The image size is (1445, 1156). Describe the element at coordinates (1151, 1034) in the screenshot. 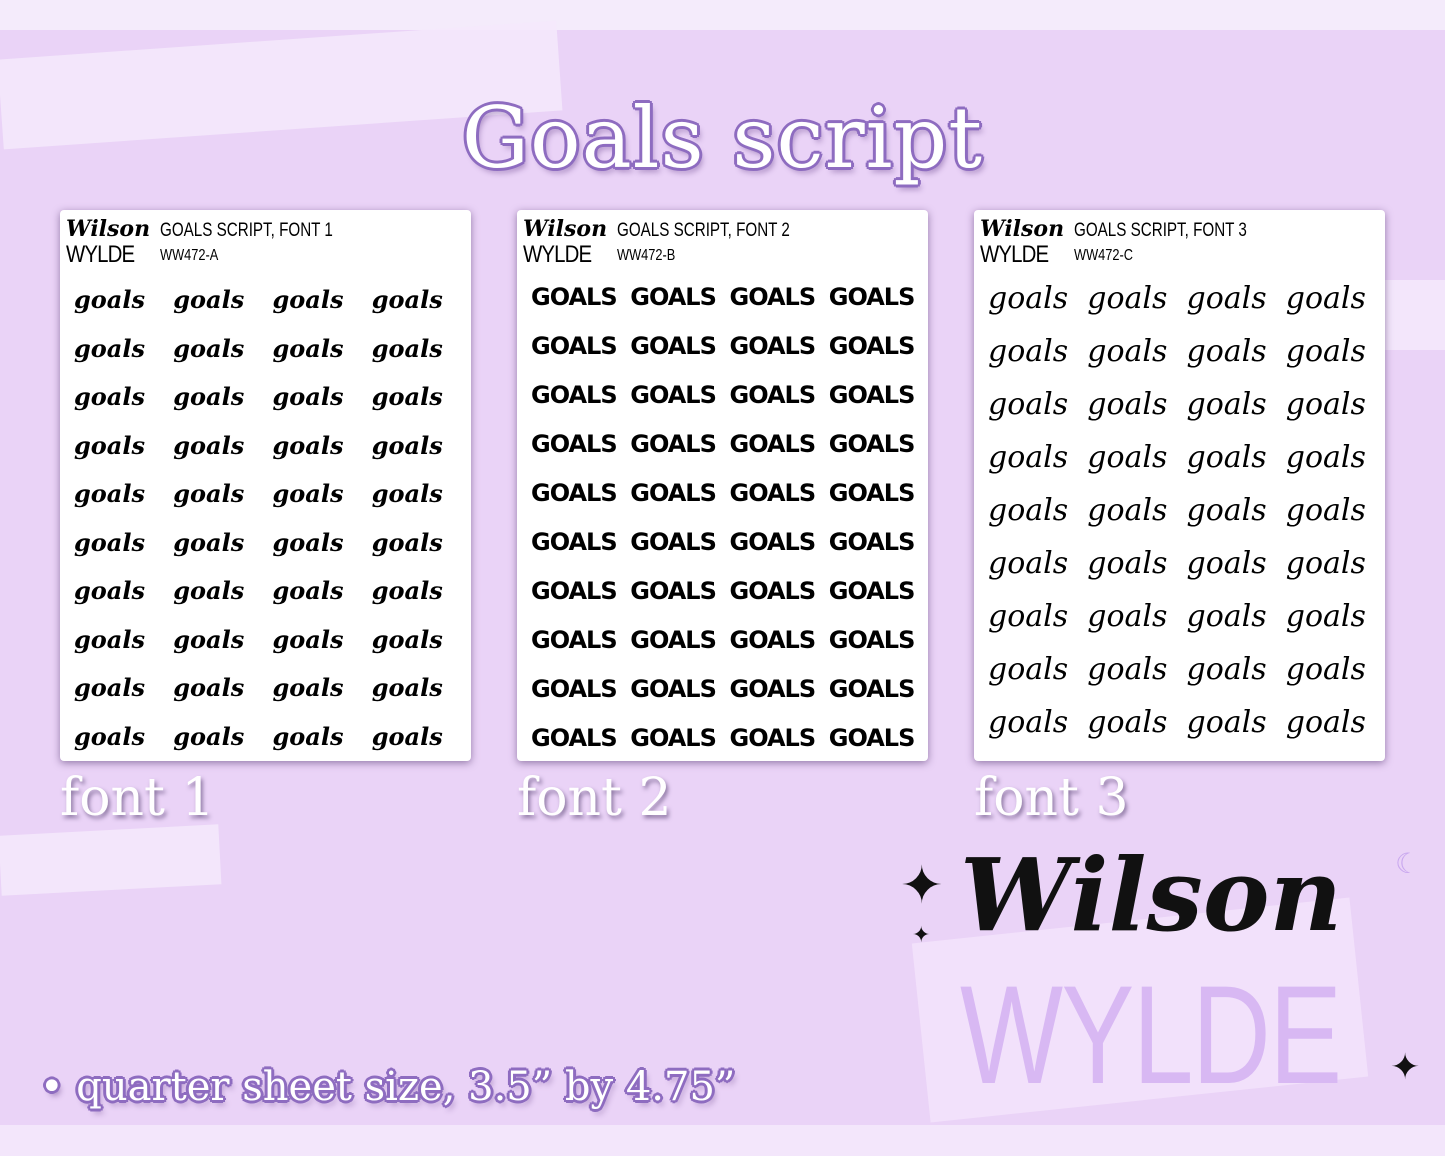

I see `brand-logo-wylde: WYLDE` at that location.